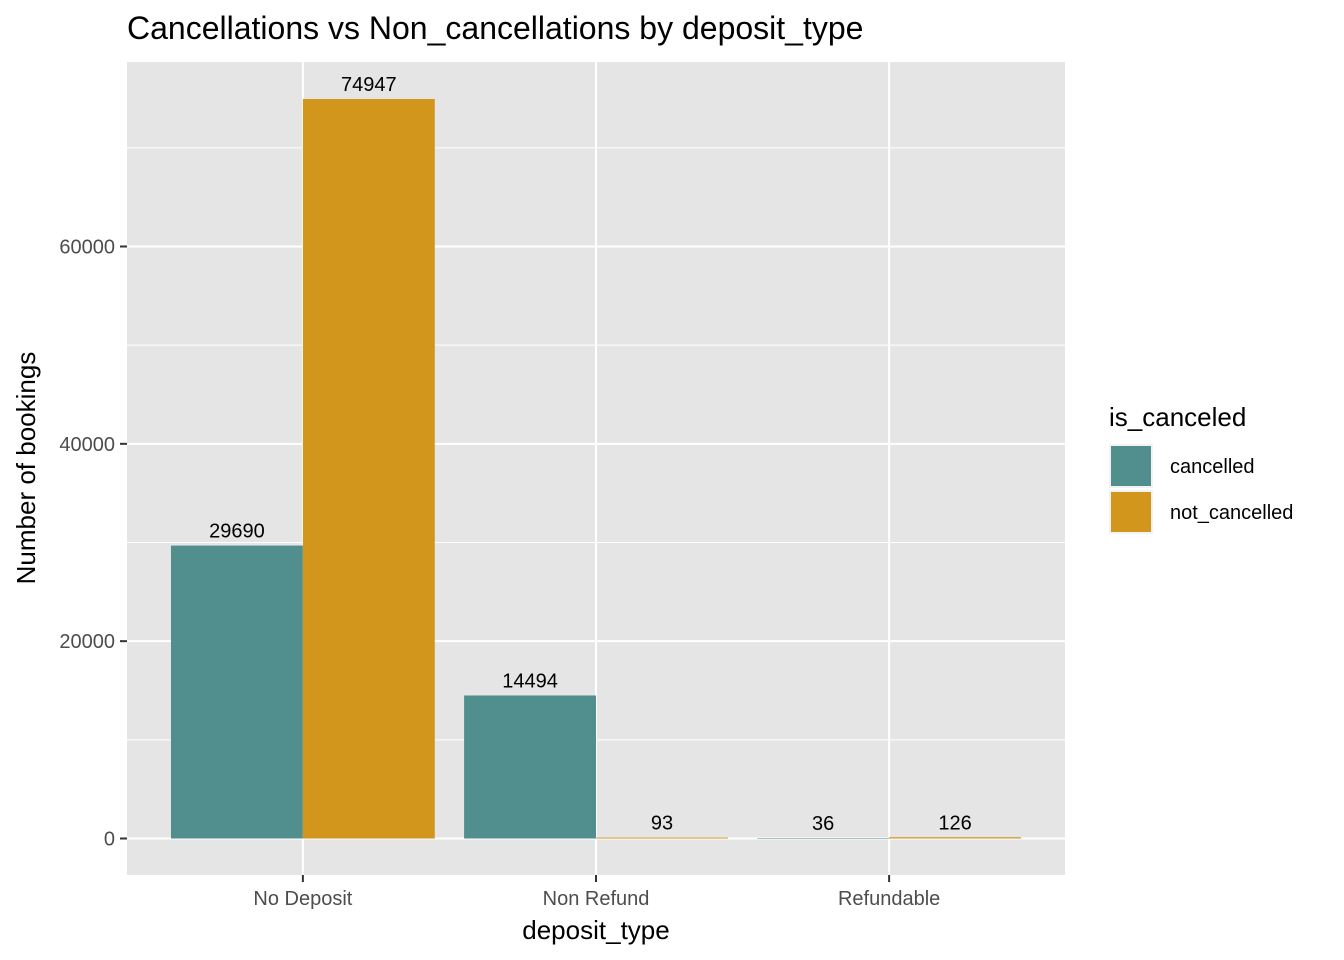 The height and width of the screenshot is (960, 1344). Describe the element at coordinates (1231, 513) in the screenshot. I see `legend-label-not_cancelled: not_cancelled` at that location.